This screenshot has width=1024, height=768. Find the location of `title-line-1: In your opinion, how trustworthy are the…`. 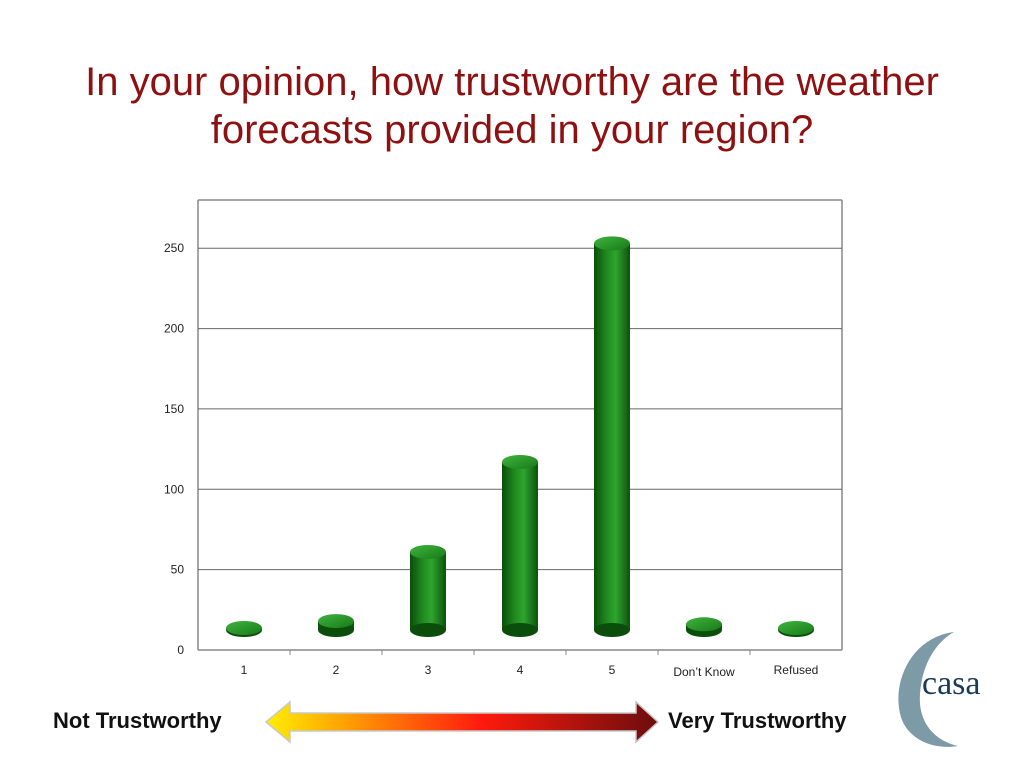

title-line-1: In your opinion, how trustworthy are the… is located at coordinates (512, 82).